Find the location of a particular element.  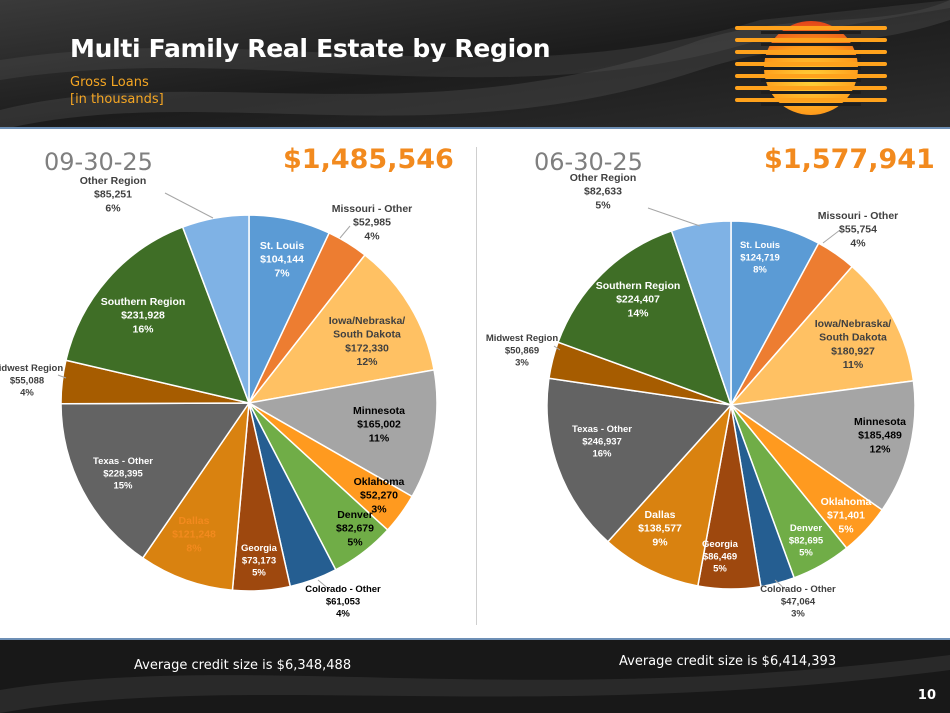

pie-label-midwest-region: Midwest Region $50,869 3% is located at coordinates (522, 351).